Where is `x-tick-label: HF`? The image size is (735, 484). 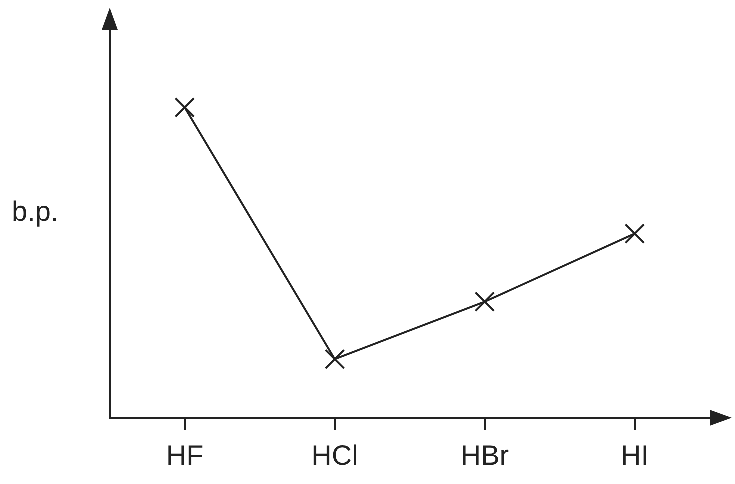 x-tick-label: HF is located at coordinates (185, 455).